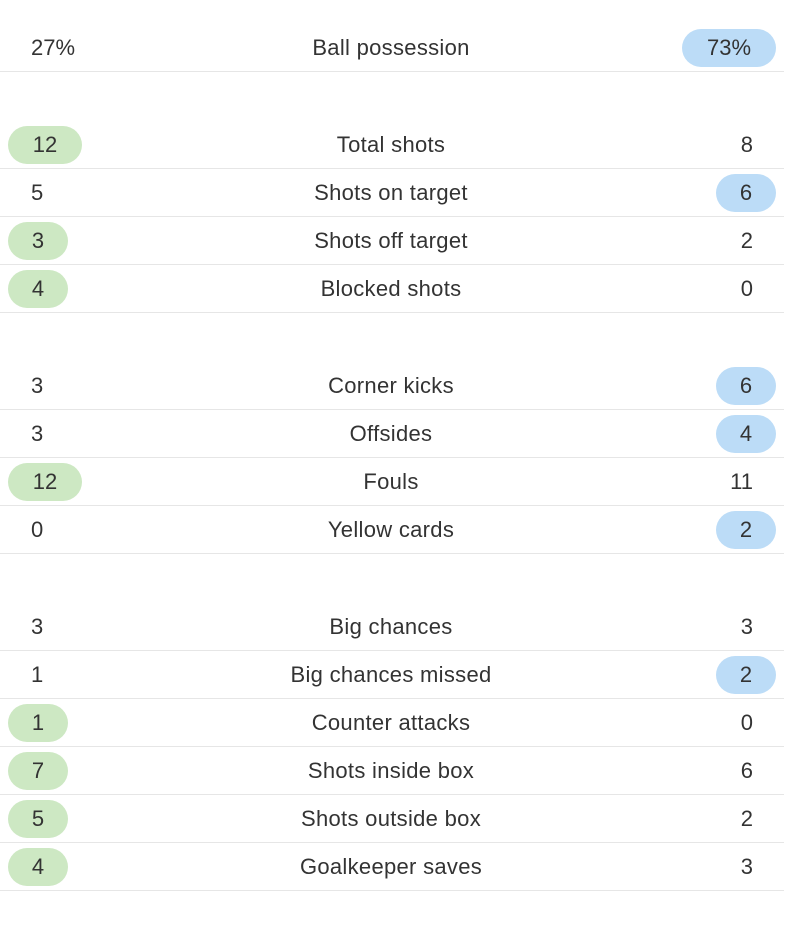 This screenshot has height=940, width=786. I want to click on home-value: 27%, so click(53, 47).